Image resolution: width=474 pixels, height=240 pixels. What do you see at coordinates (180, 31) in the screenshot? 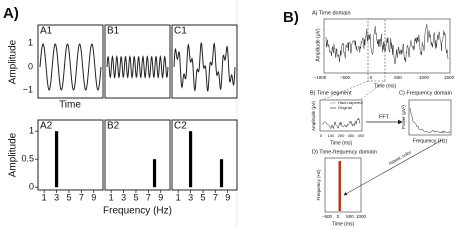
I see `panel-title: C1` at bounding box center [180, 31].